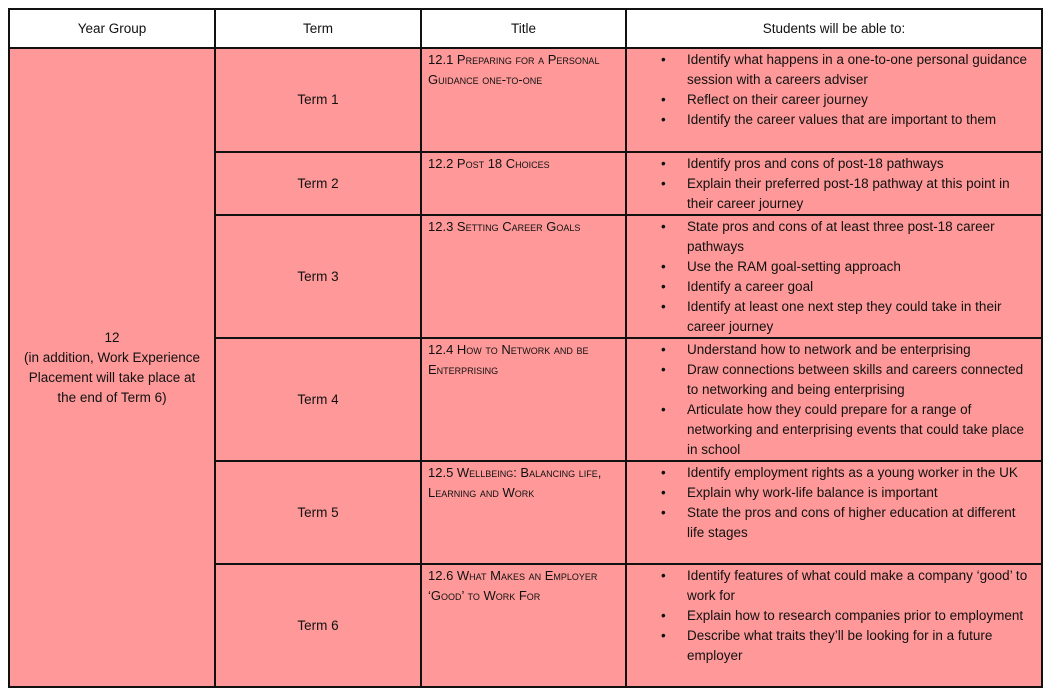 This screenshot has height=688, width=1050. I want to click on term-cell: Term 5, so click(318, 512).